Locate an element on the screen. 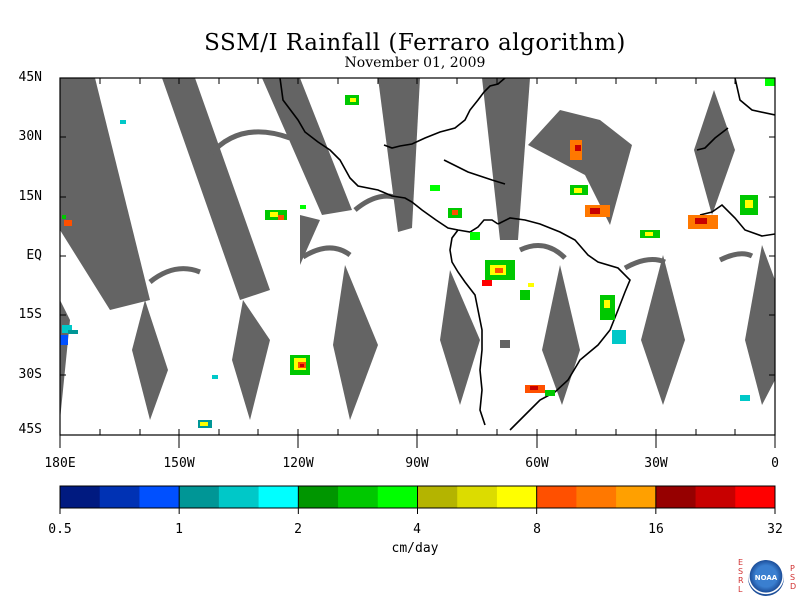 The image size is (800, 600). lat-label-45s: 45S is located at coordinates (30, 429).